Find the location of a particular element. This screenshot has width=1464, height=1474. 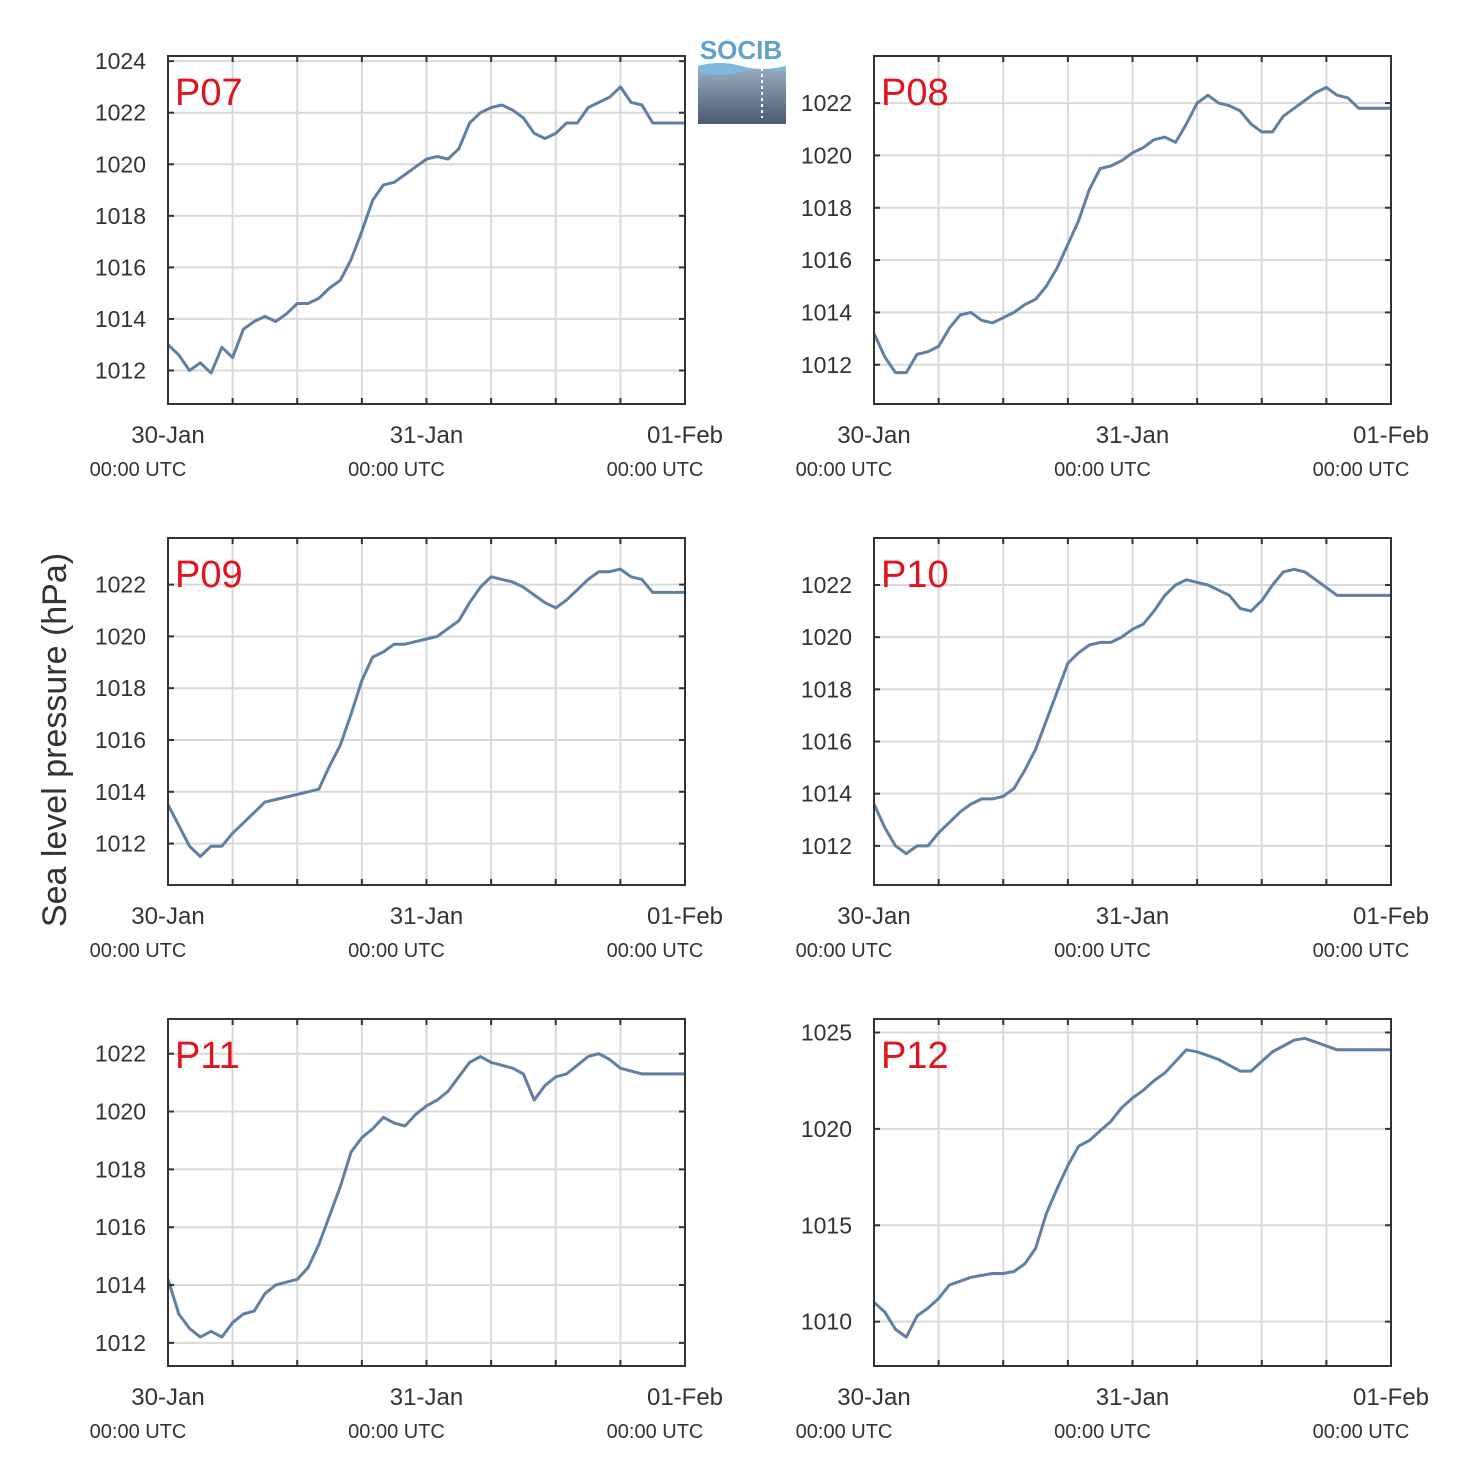

y-tick-label: 1015 is located at coordinates (826, 1225).